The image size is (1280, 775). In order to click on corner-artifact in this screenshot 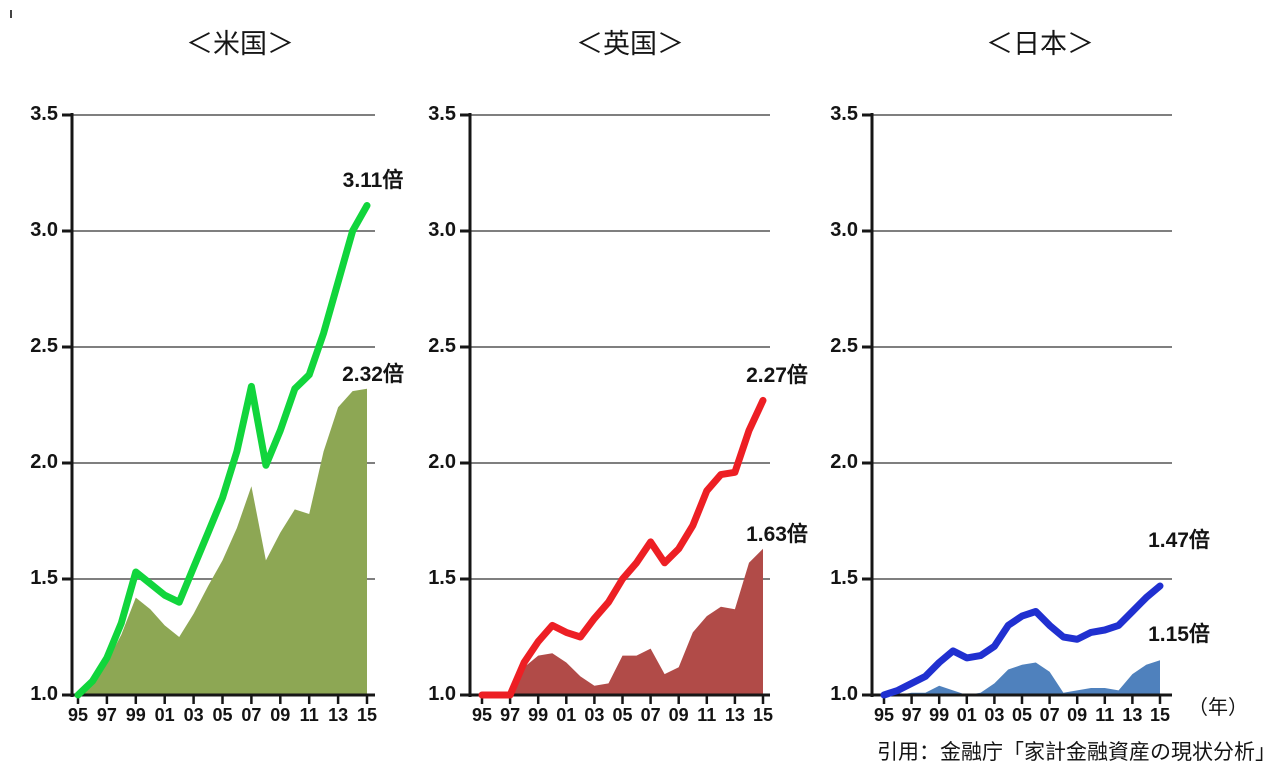, I will do `click(11, 14)`.